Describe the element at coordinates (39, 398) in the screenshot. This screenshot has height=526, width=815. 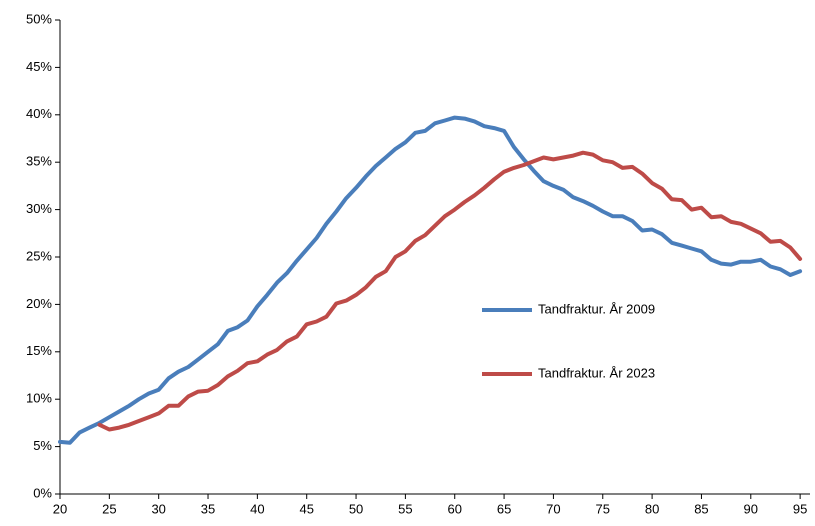
I see `y-tick-label: 10%` at that location.